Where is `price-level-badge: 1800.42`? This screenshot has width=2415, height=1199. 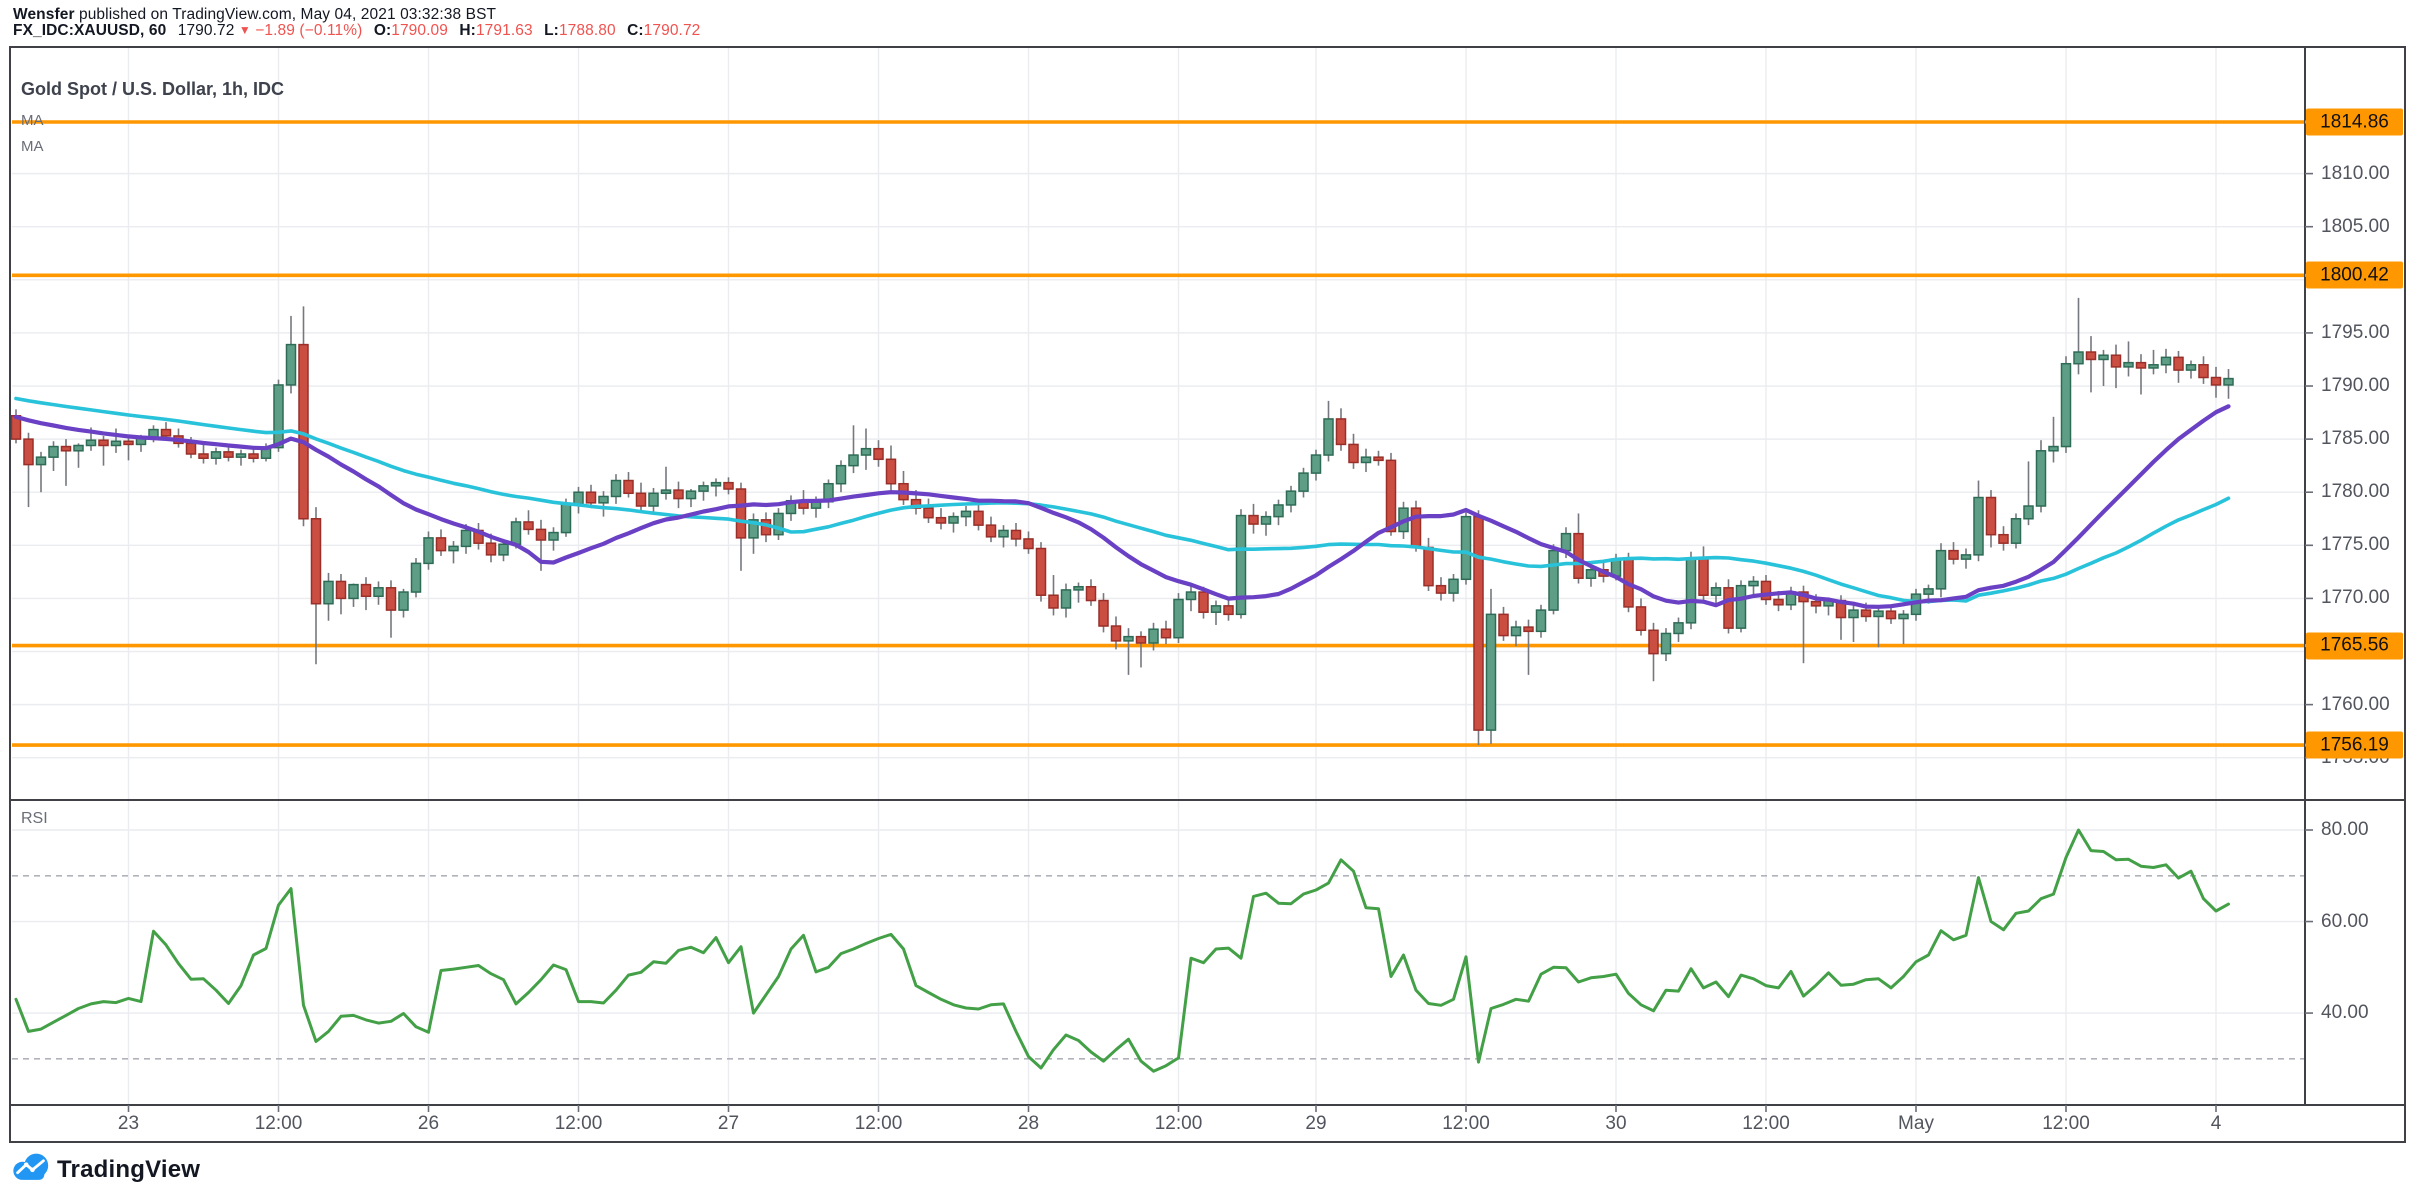 price-level-badge: 1800.42 is located at coordinates (2354, 275).